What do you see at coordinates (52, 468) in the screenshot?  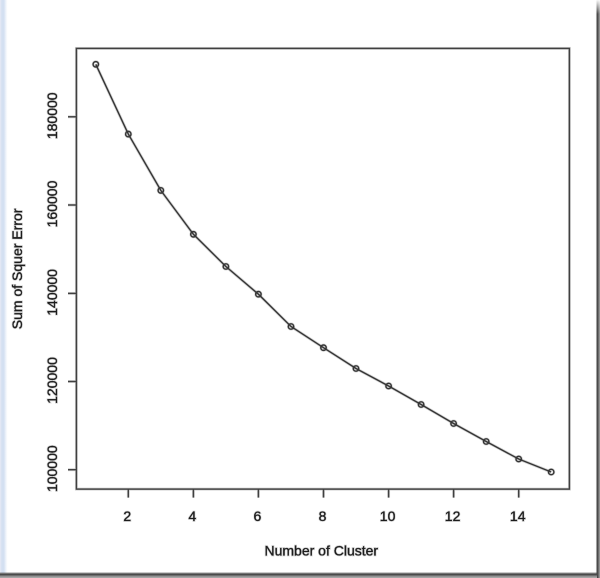 I see `svg-text: 100000` at bounding box center [52, 468].